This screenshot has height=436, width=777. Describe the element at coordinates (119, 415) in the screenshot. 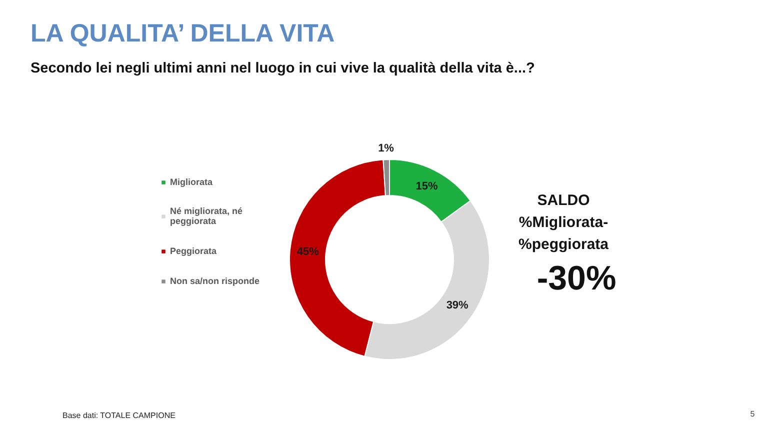

I see `text: Base dati: TOTALE CAMPIONE` at that location.